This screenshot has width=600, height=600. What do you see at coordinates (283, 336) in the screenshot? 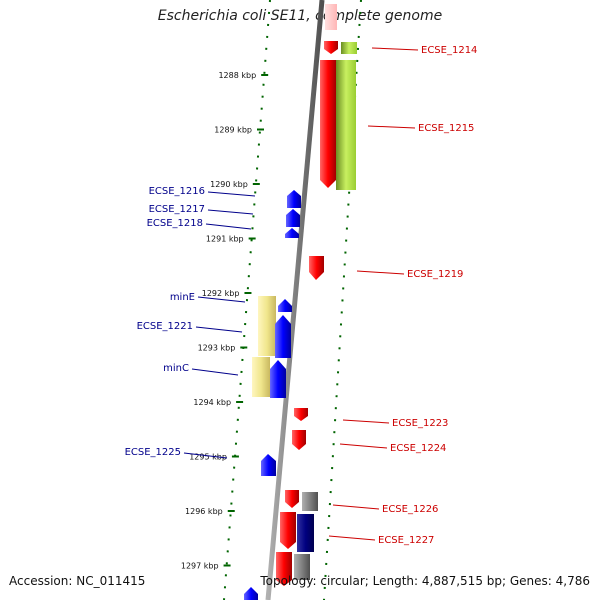
I see `gene-ECSE_1221-arrow` at bounding box center [283, 336].